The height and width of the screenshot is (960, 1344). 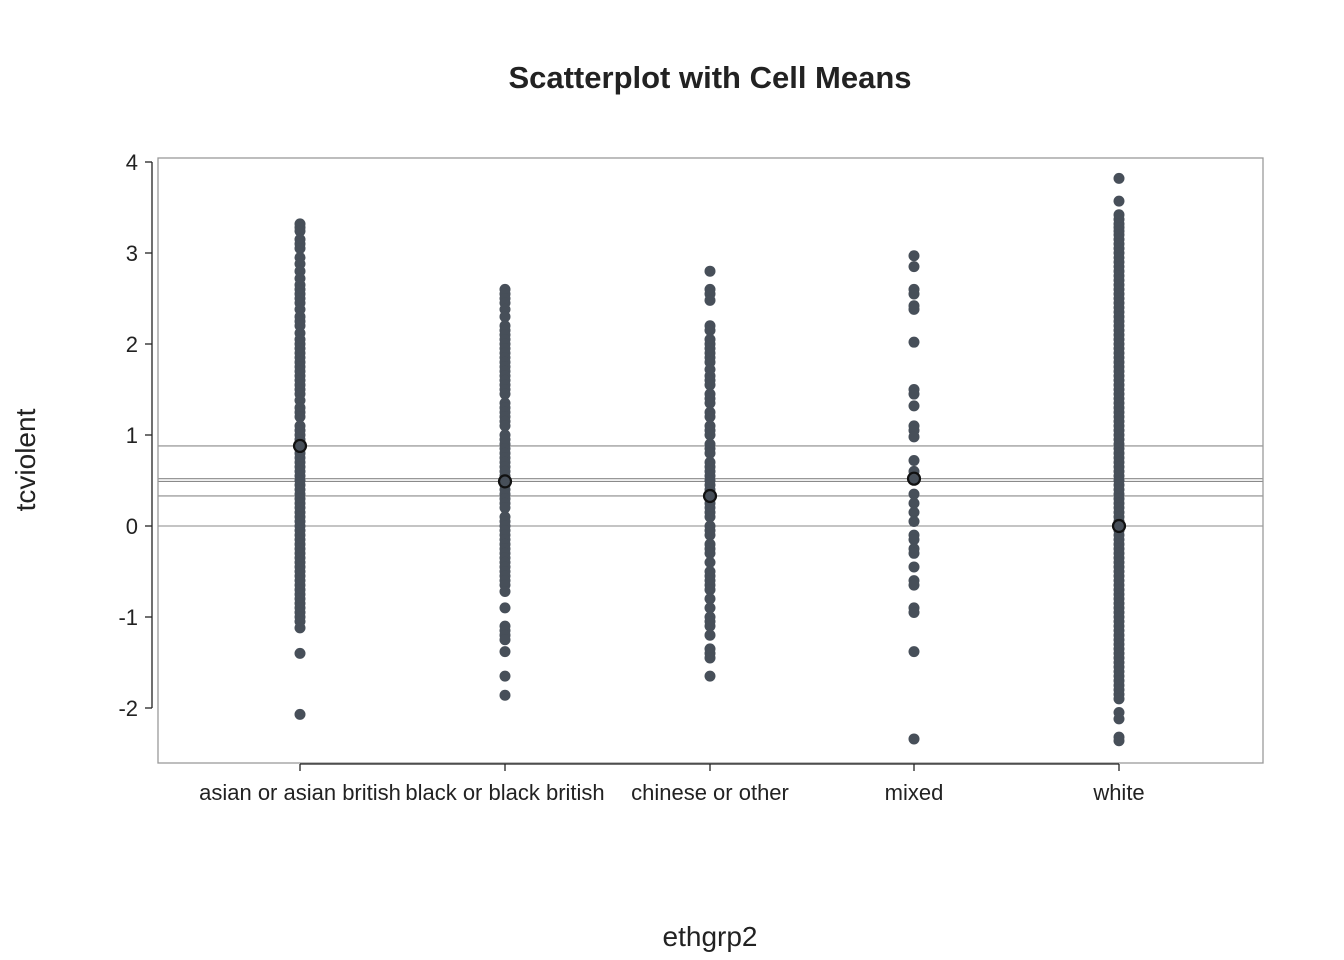 I want to click on y-tick-label: 3, so click(x=132, y=253).